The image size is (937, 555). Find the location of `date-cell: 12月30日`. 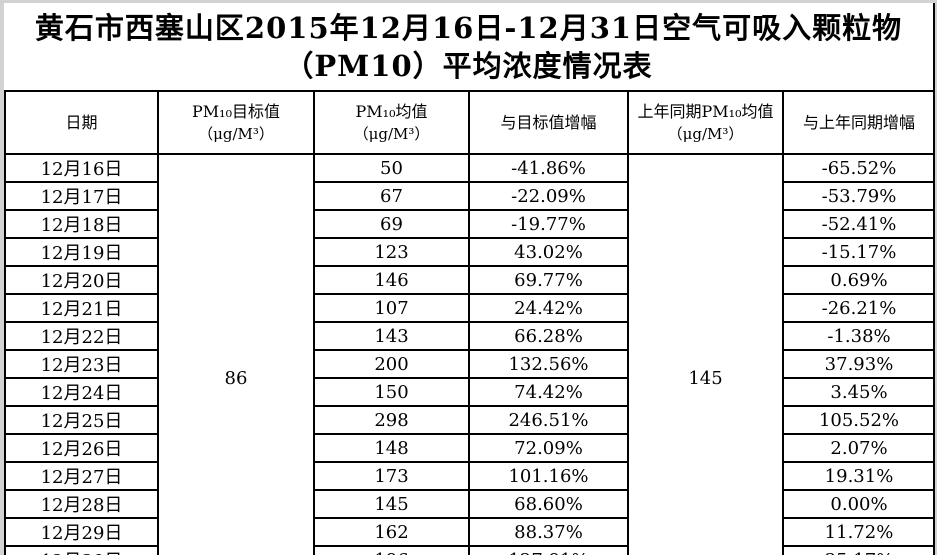

date-cell: 12月30日 is located at coordinates (81, 550).